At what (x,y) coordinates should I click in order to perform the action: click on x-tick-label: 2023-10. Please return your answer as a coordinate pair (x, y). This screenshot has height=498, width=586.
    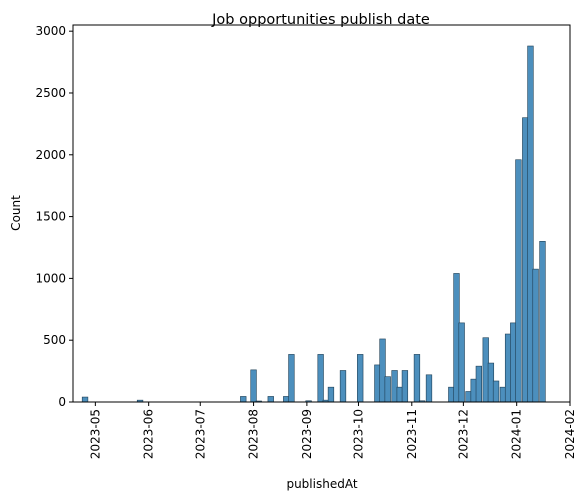
    Looking at the image, I should click on (358, 434).